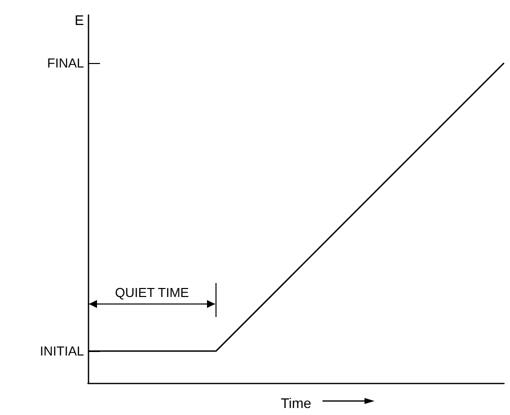 The image size is (510, 415). Describe the element at coordinates (79, 20) in the screenshot. I see `y-axis-title: E` at that location.